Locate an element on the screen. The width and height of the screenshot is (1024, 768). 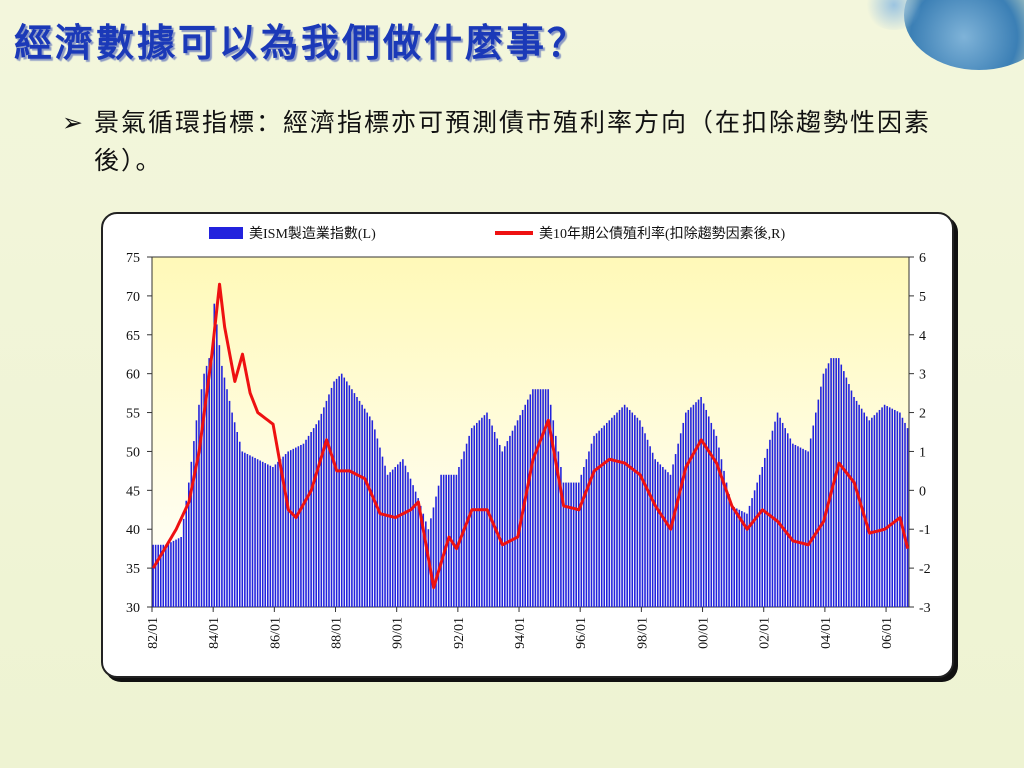
x-tick-label: 02/01 is located at coordinates (765, 633).